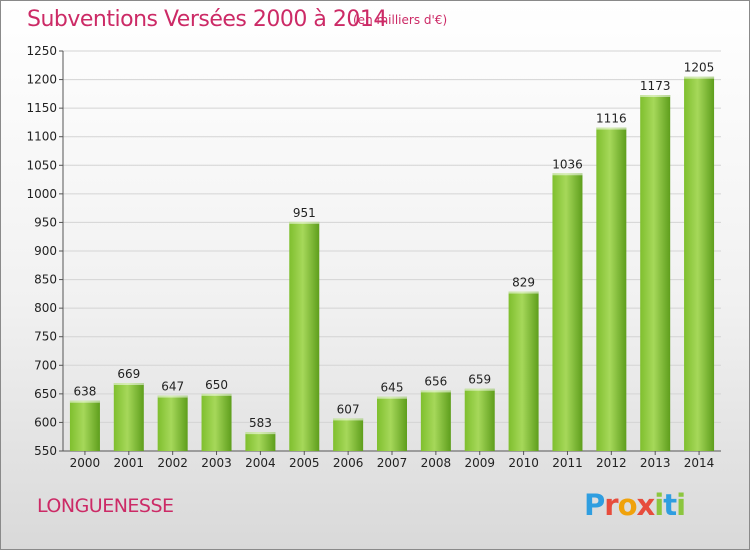 The image size is (750, 550). Describe the element at coordinates (699, 463) in the screenshot. I see `x-tick-label-2014: 2014` at that location.